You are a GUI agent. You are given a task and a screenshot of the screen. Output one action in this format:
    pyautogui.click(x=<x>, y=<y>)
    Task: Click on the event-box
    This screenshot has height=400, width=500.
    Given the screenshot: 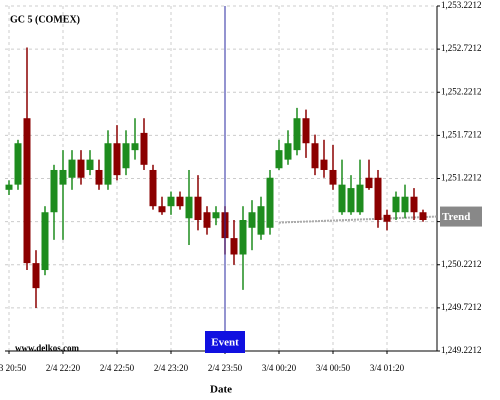 What is the action you would take?
    pyautogui.click(x=225, y=342)
    